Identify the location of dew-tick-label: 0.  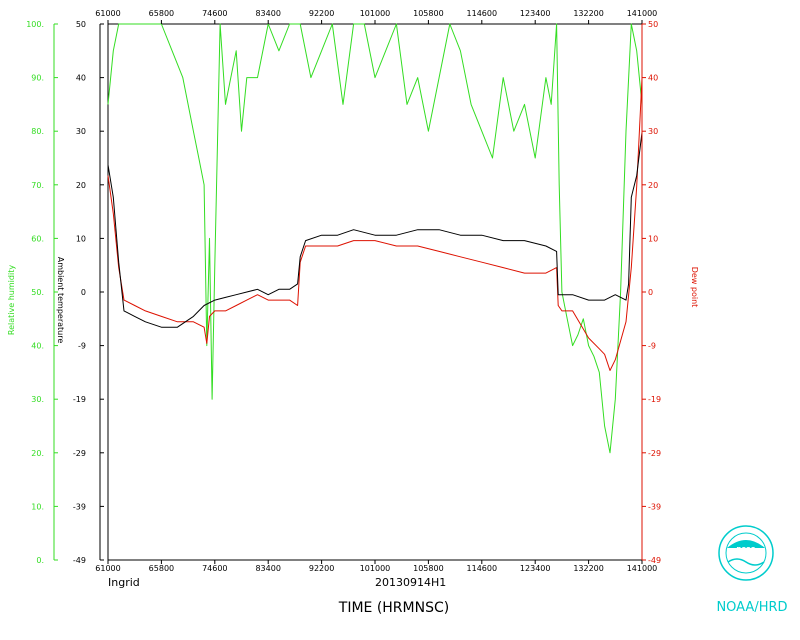
(650, 292).